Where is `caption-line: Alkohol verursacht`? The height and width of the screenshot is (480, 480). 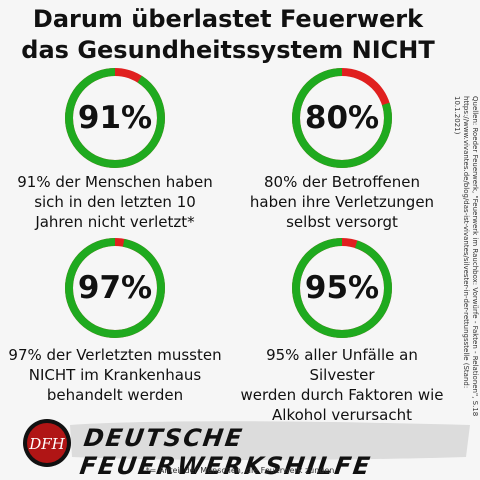
caption-line: Alkohol verursacht is located at coordinates (342, 415).